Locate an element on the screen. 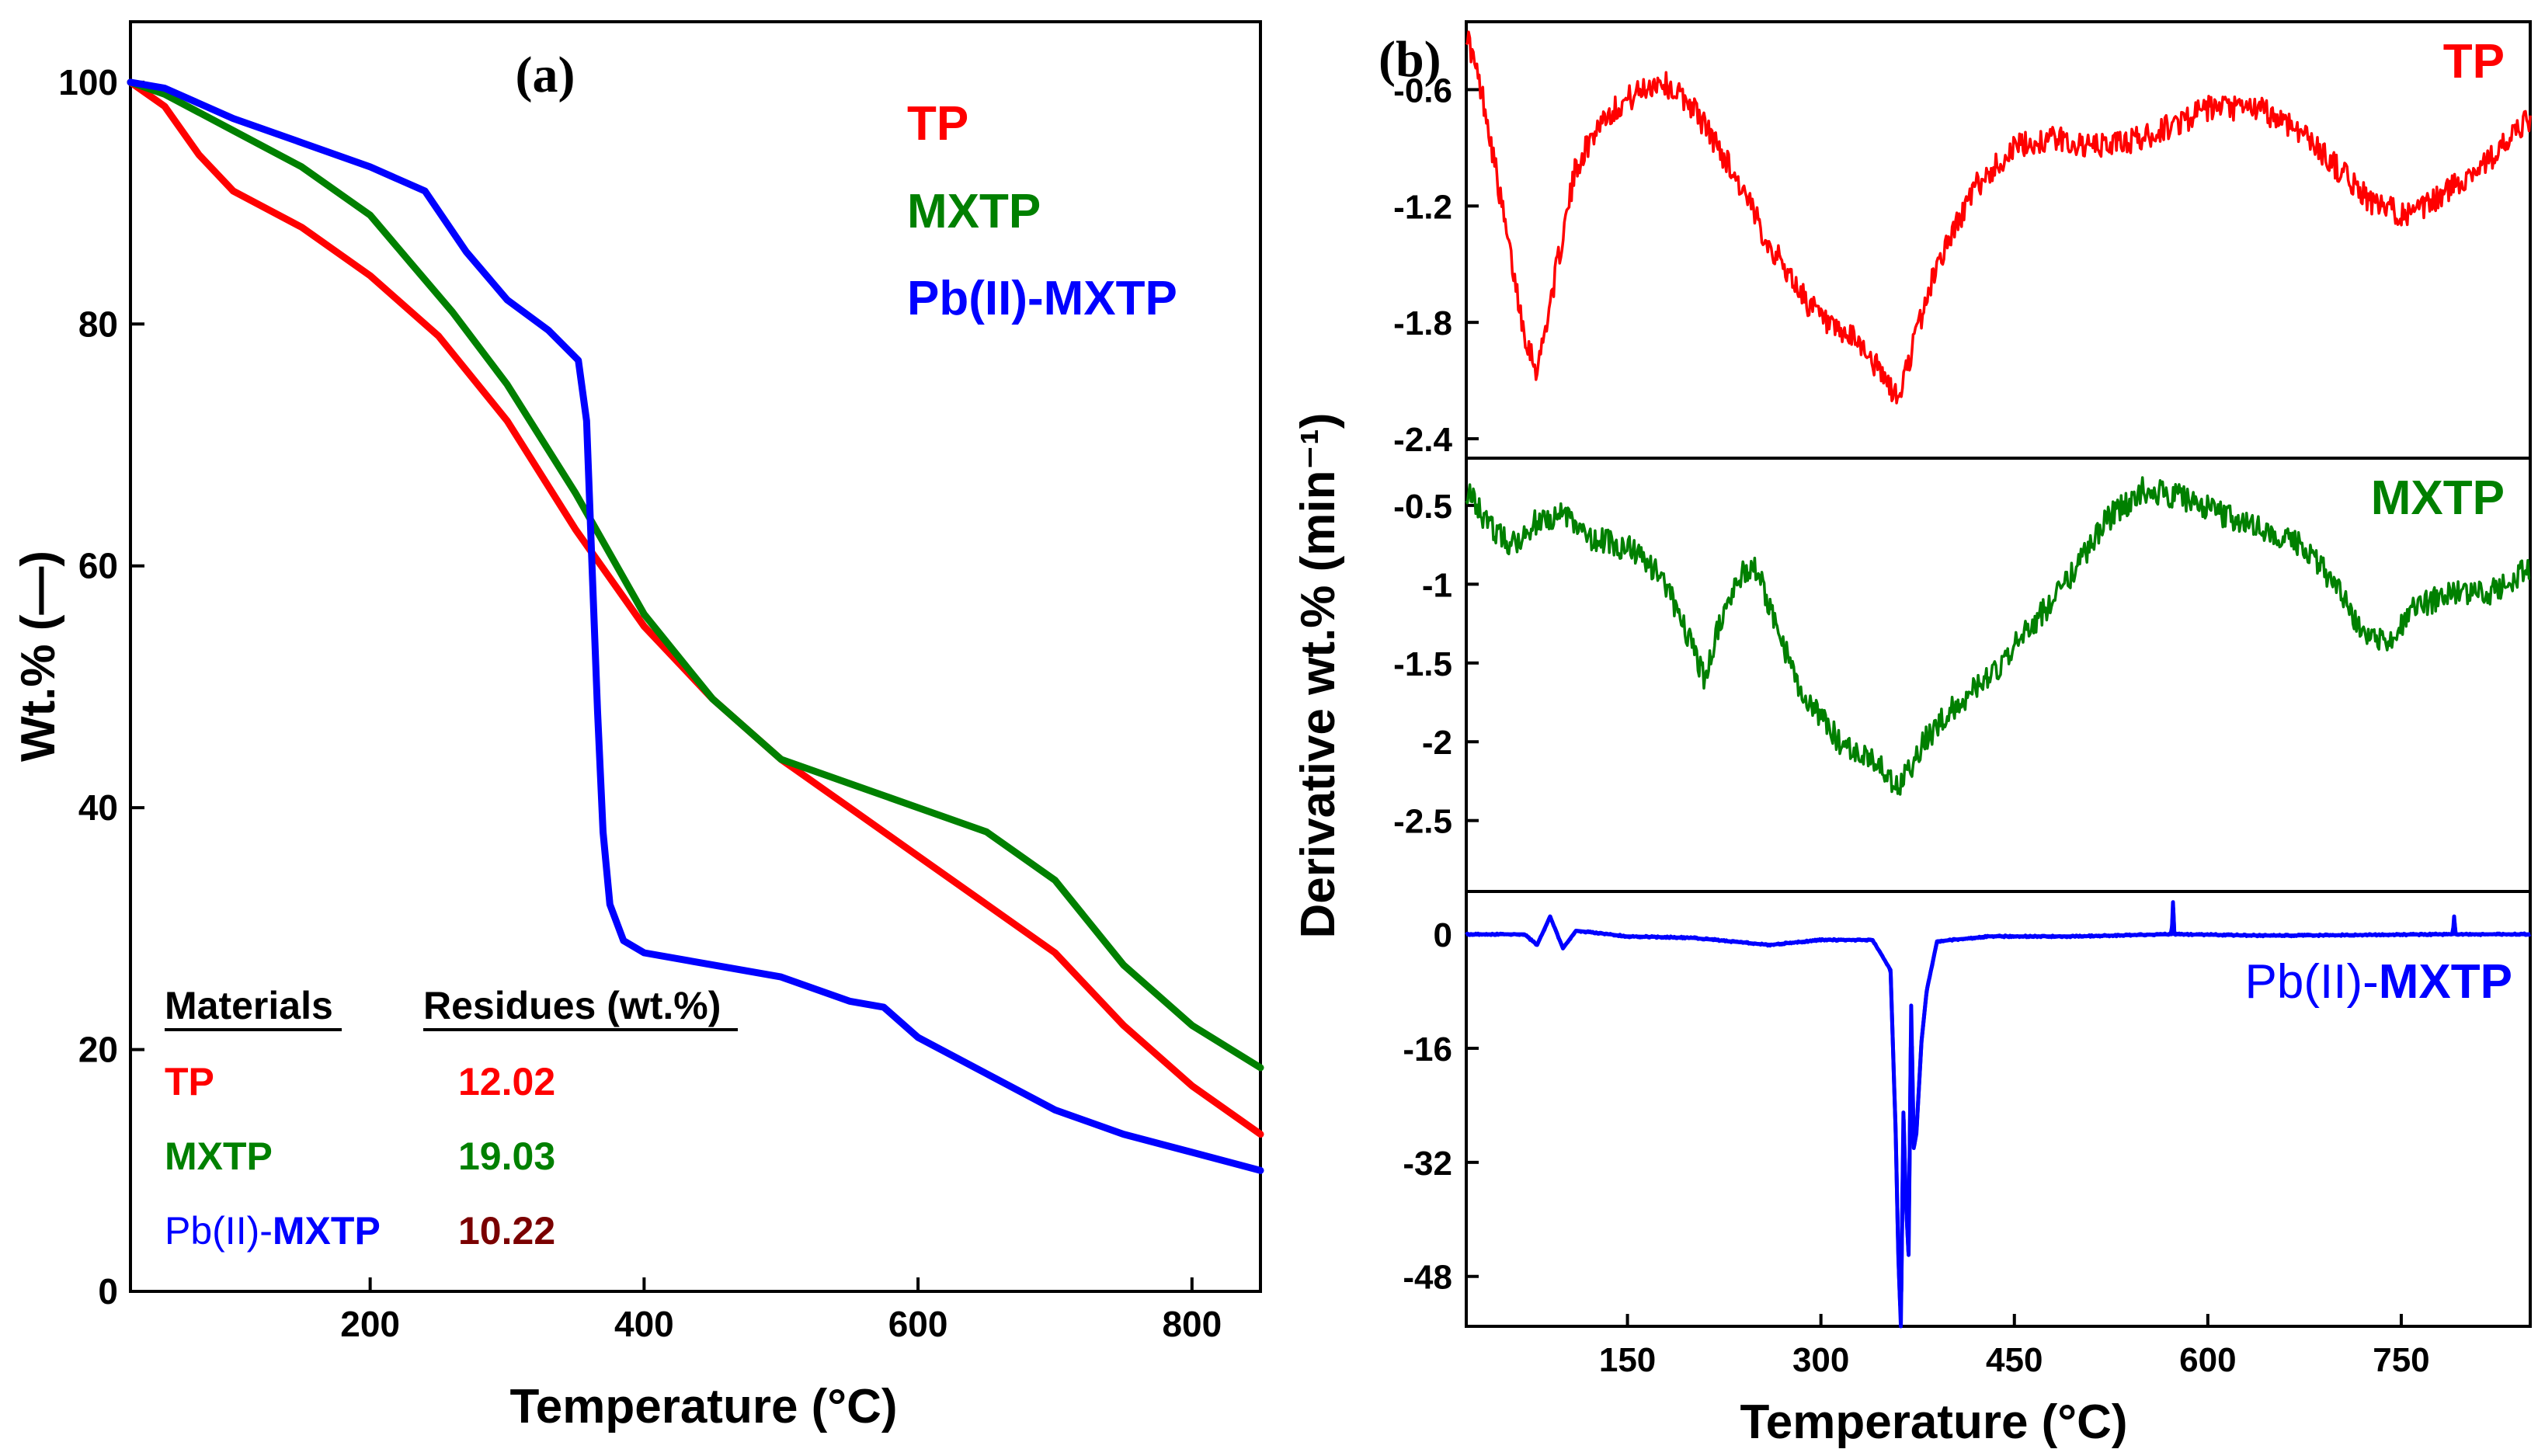 This screenshot has width=2538, height=1456. panel-b-subplot-tp: -0.6 -1.2 -1.8 -2.4 is located at coordinates (1963, 245).